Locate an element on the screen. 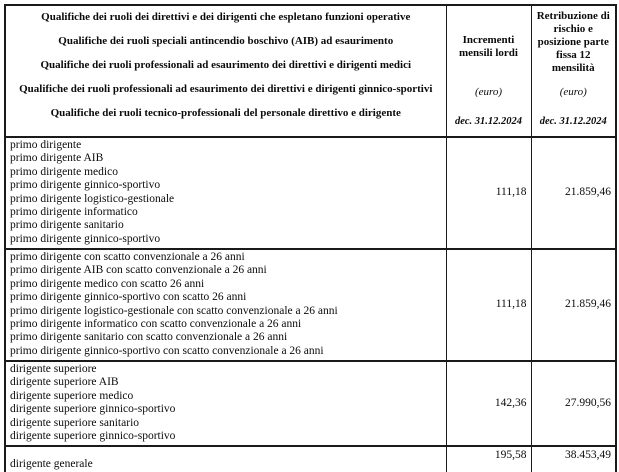  qualifica-label: primo dirigente medico is located at coordinates (64, 171).